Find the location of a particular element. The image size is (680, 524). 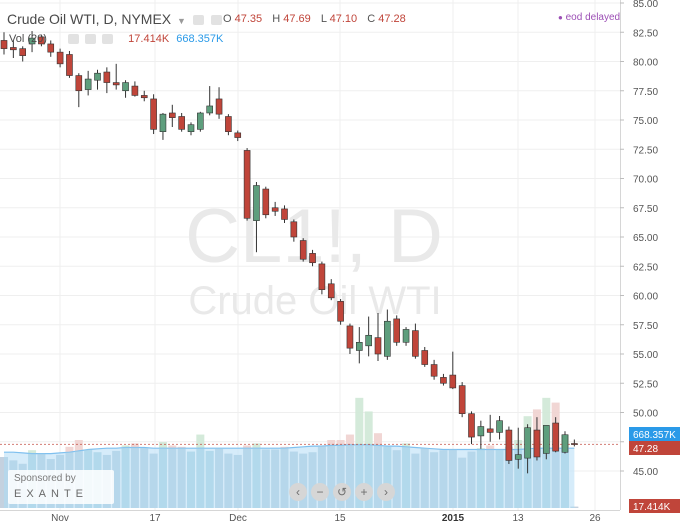

sponsor-box: Sponsored by EXANTE is located at coordinates (61, 487).